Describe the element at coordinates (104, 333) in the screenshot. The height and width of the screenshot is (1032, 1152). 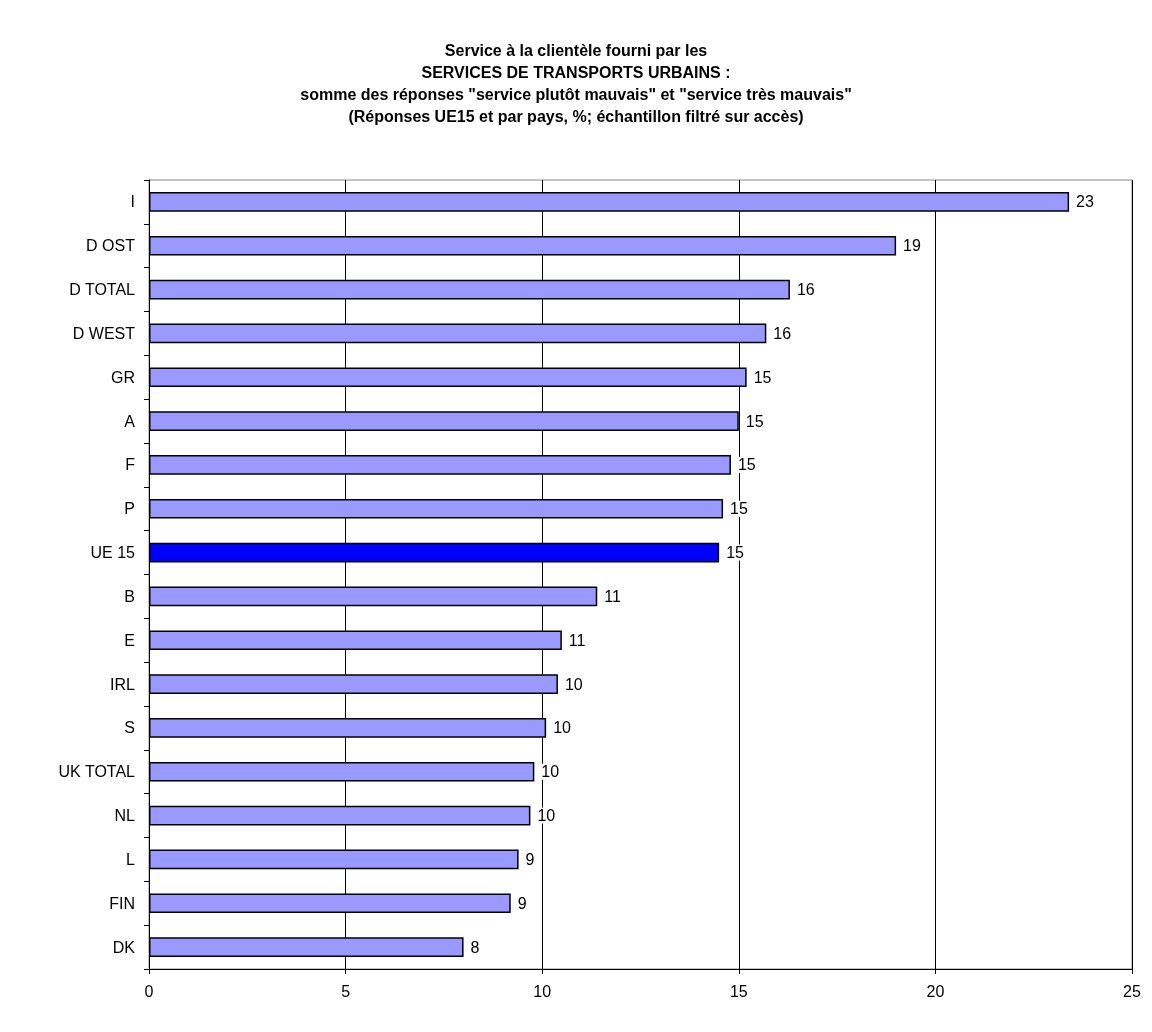
I see `y-tick-label: D WEST` at that location.